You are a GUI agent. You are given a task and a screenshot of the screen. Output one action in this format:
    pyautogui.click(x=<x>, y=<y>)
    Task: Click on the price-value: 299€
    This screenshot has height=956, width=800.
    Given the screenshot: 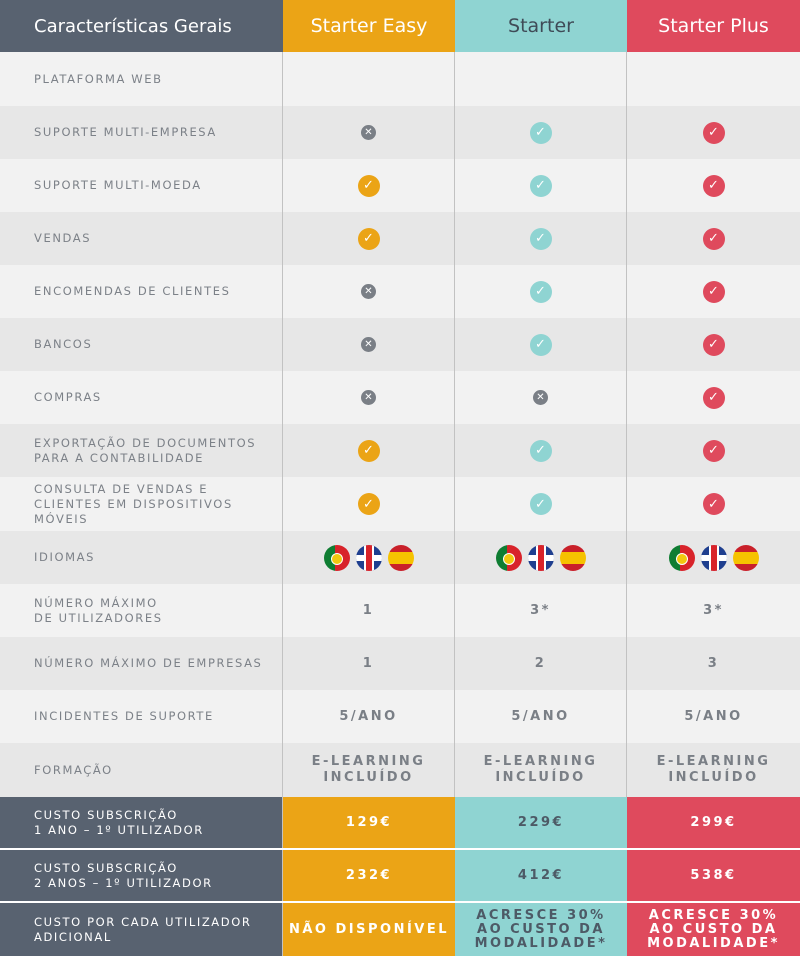 What is the action you would take?
    pyautogui.click(x=713, y=822)
    